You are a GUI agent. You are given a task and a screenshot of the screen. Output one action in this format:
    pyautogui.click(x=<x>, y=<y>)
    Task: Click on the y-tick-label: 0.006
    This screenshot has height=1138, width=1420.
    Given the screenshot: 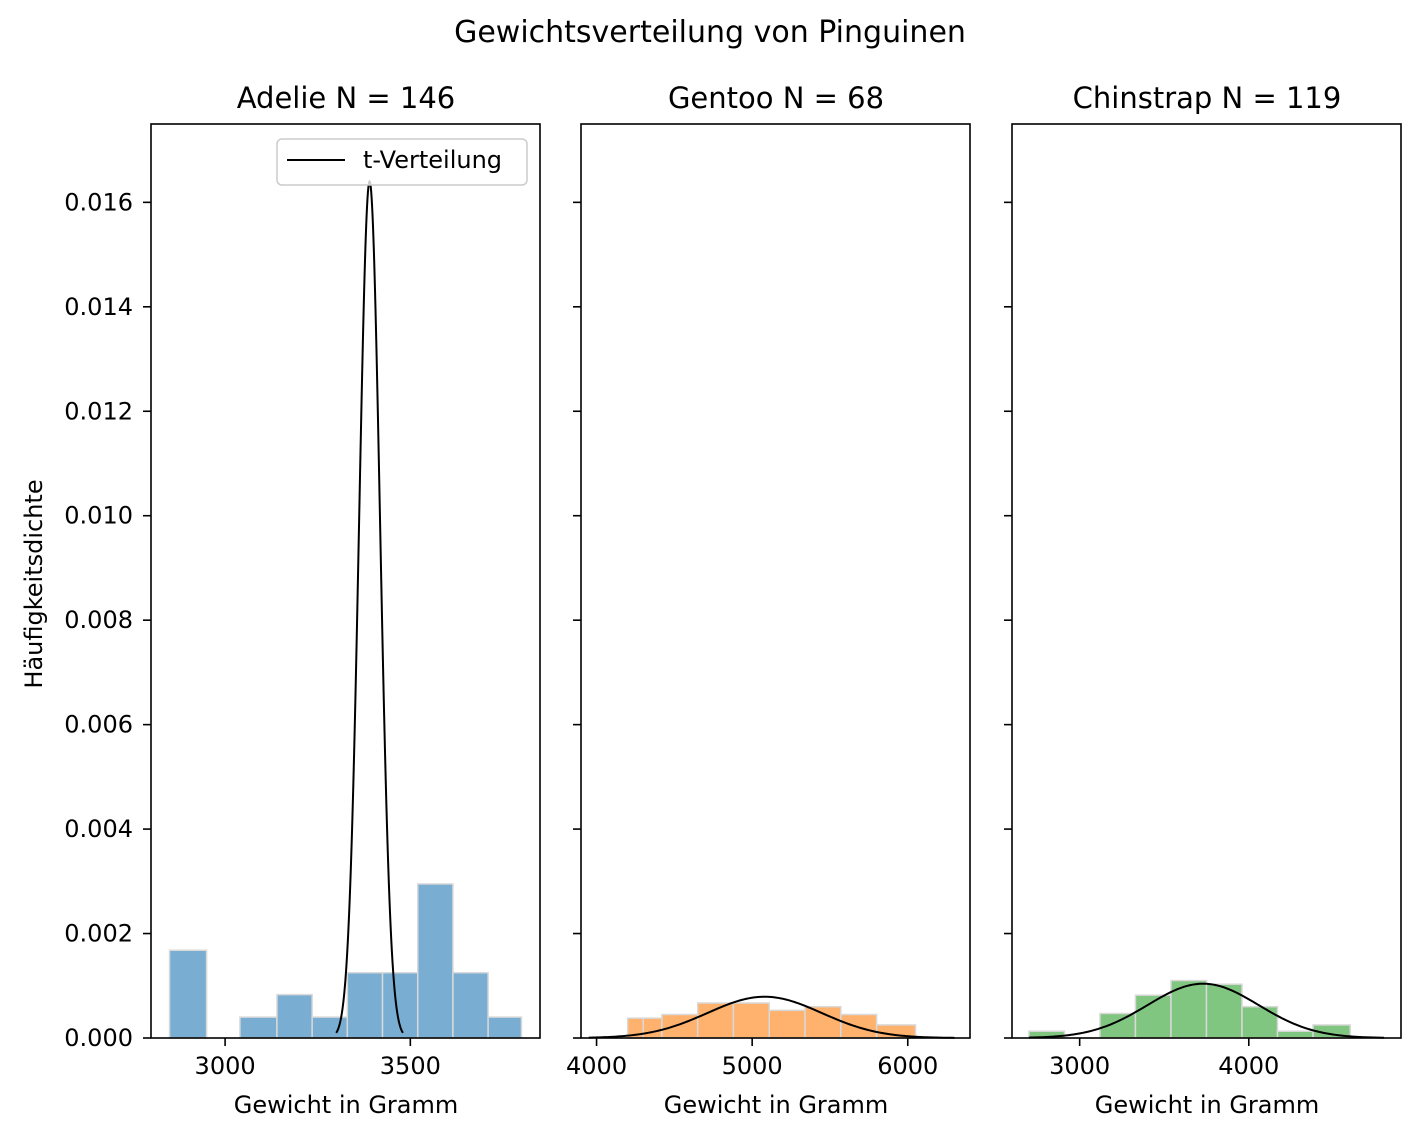 What is the action you would take?
    pyautogui.click(x=98, y=725)
    